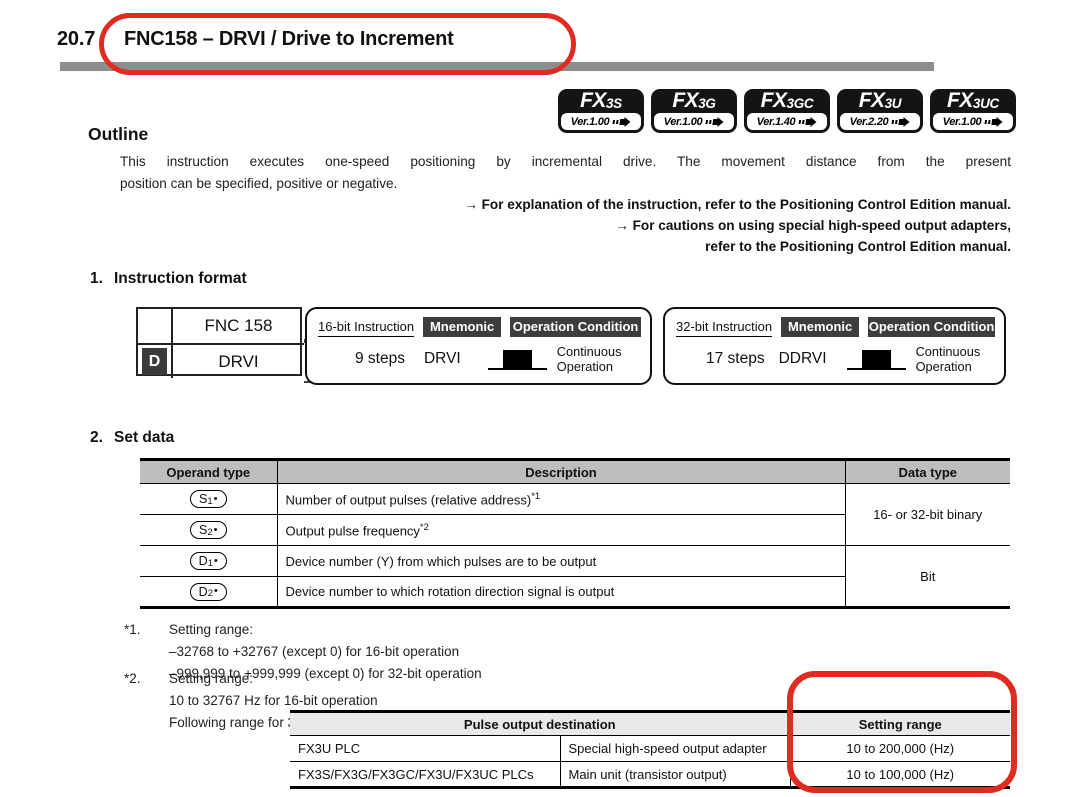 The height and width of the screenshot is (797, 1087). I want to click on page-title: FNC158 – DRVI / Drive to Increment, so click(289, 39).